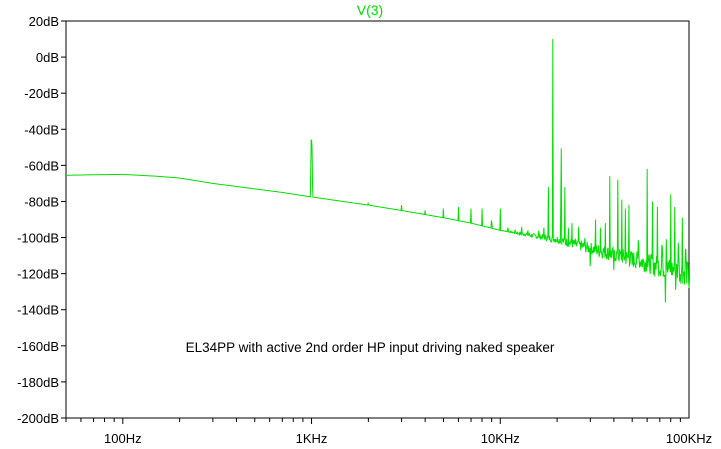 Image resolution: width=721 pixels, height=449 pixels. I want to click on y-tick-label: -200dB, so click(38, 418).